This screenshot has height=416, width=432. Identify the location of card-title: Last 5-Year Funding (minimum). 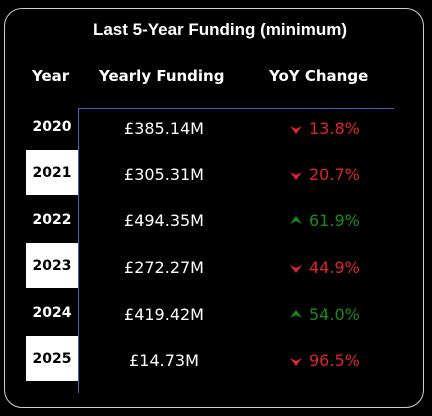
(220, 29).